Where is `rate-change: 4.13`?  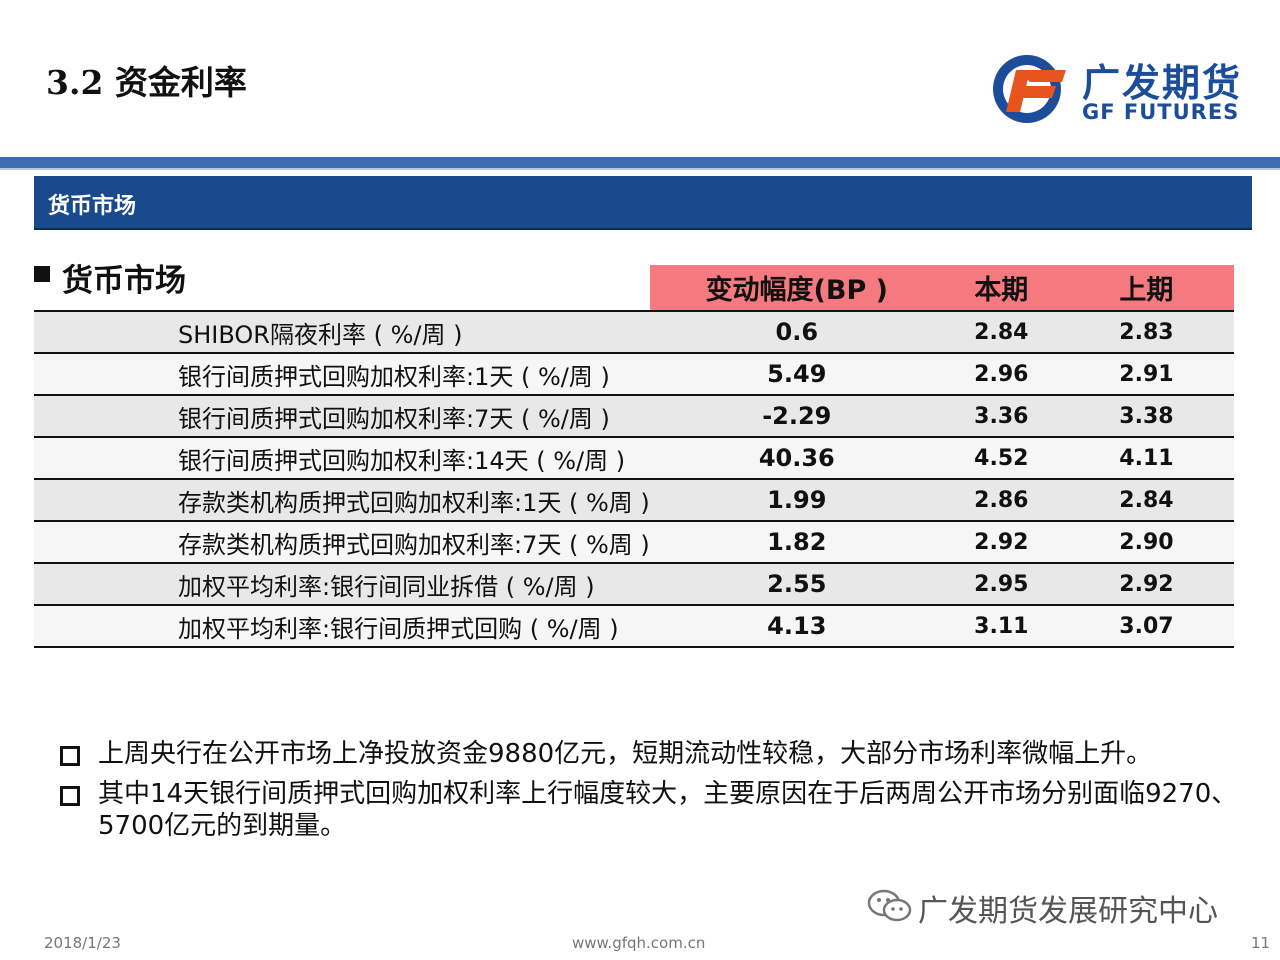
rate-change: 4.13 is located at coordinates (796, 626).